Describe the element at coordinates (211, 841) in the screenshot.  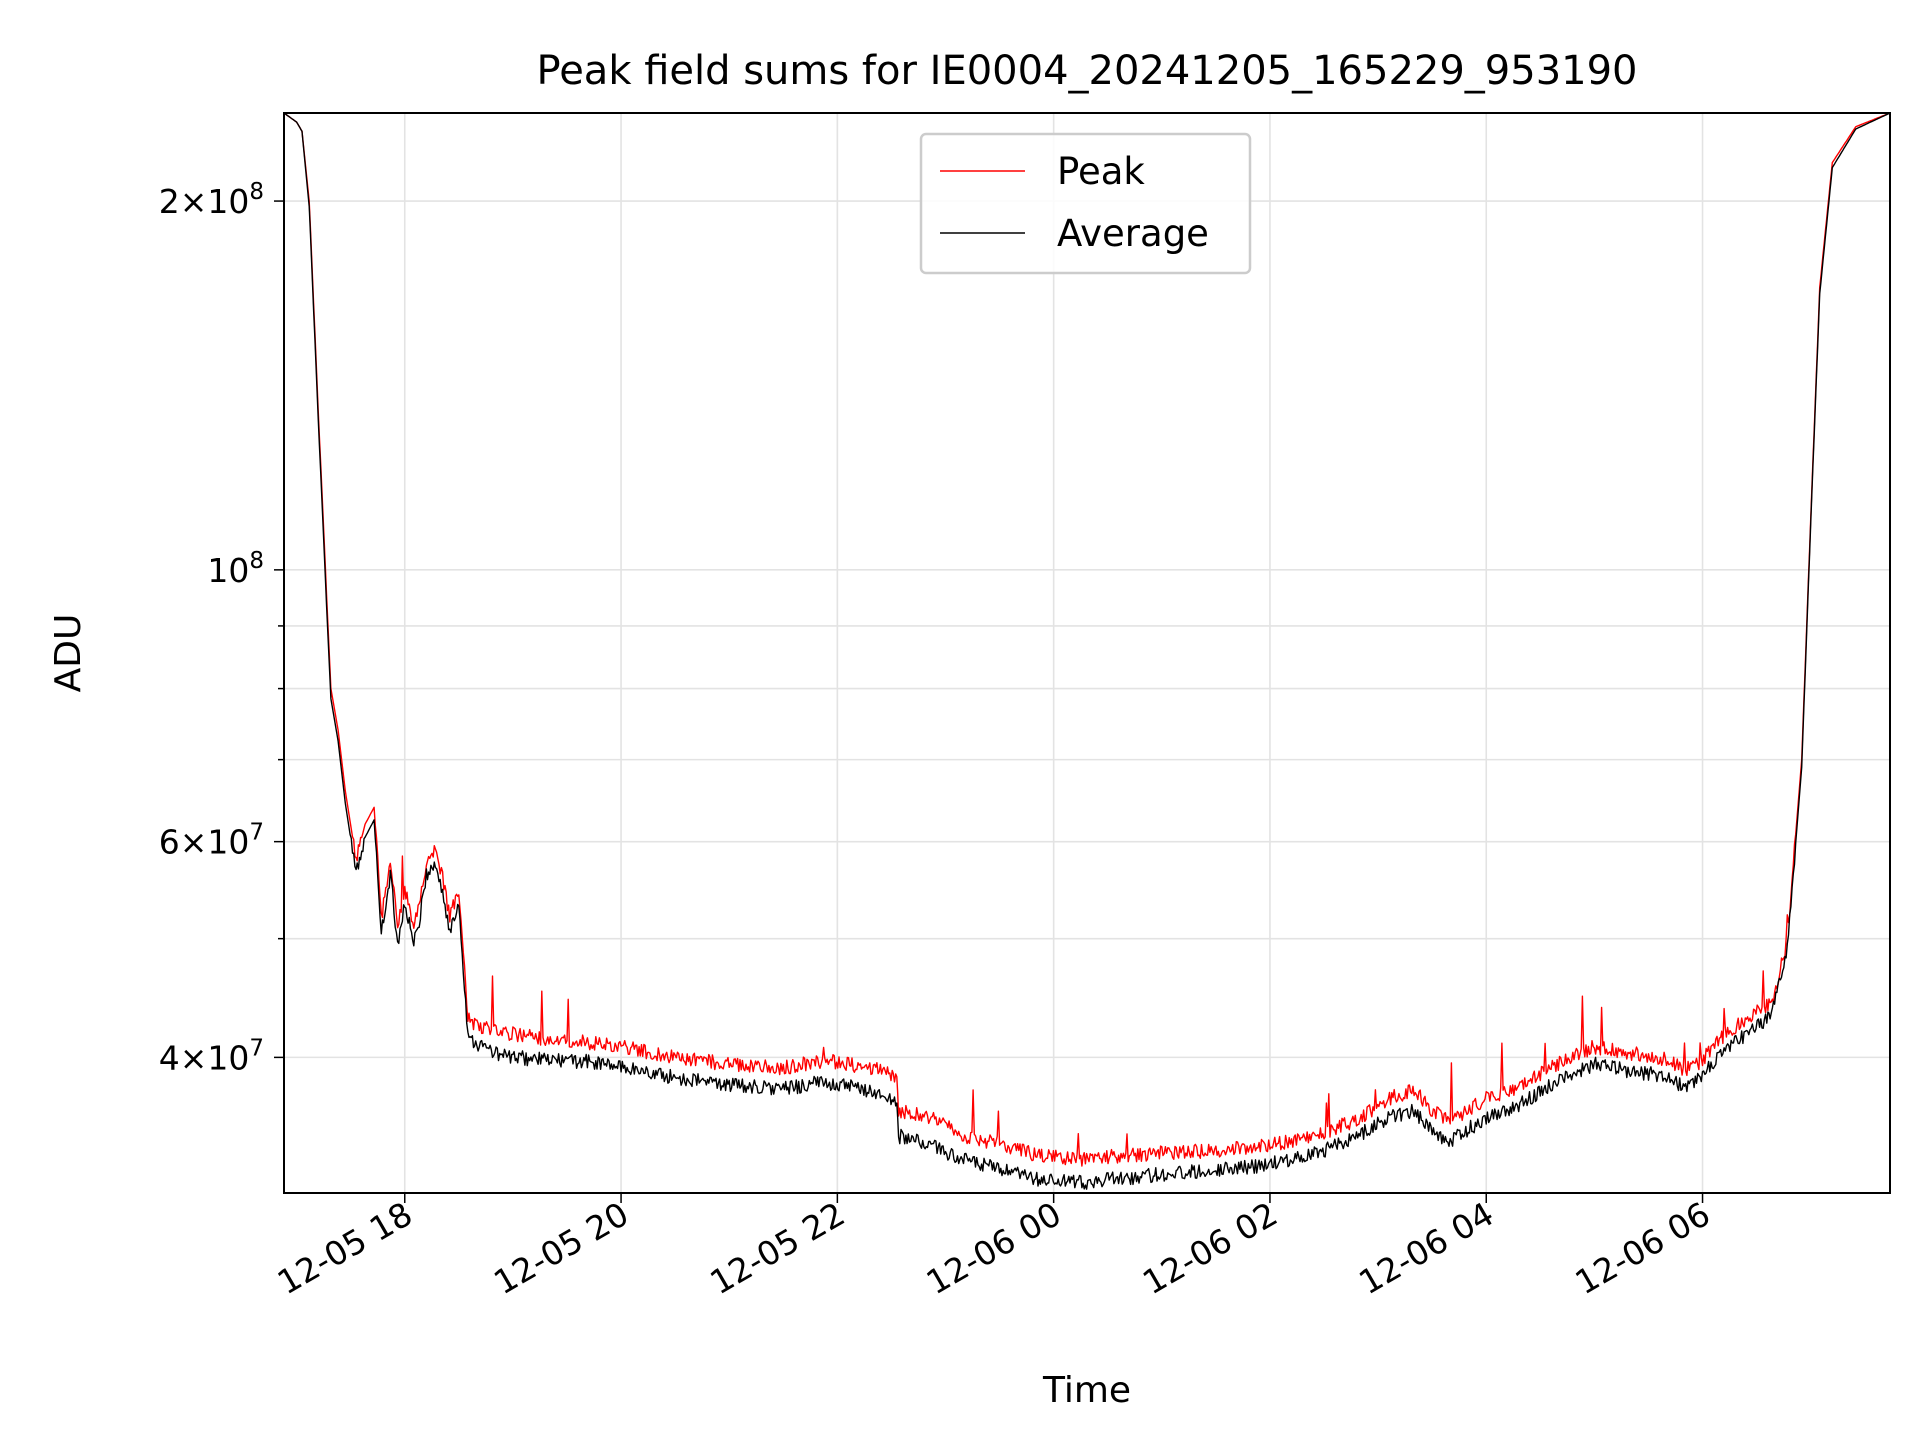
I see `y-tick-label: 6×107` at that location.